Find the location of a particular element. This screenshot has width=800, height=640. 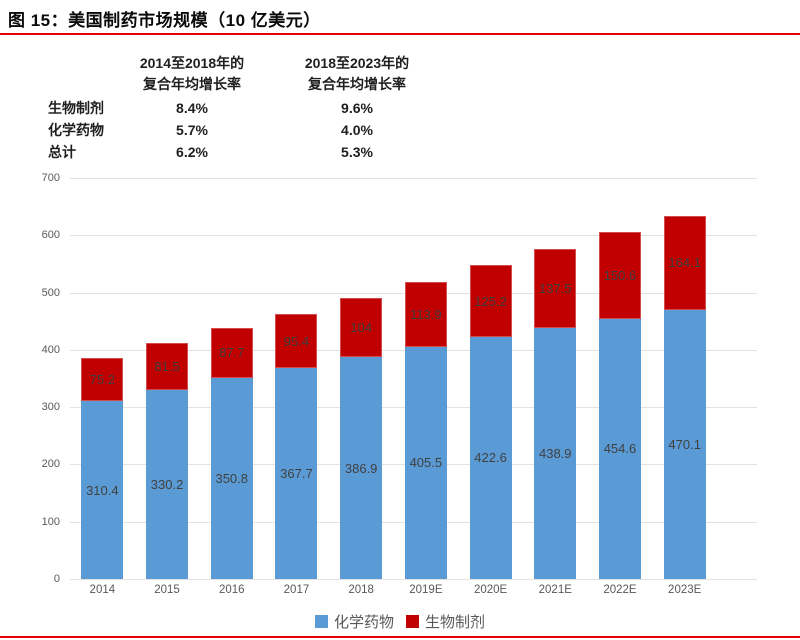

segment-chemical-2020E: 422.6 is located at coordinates (490, 457).